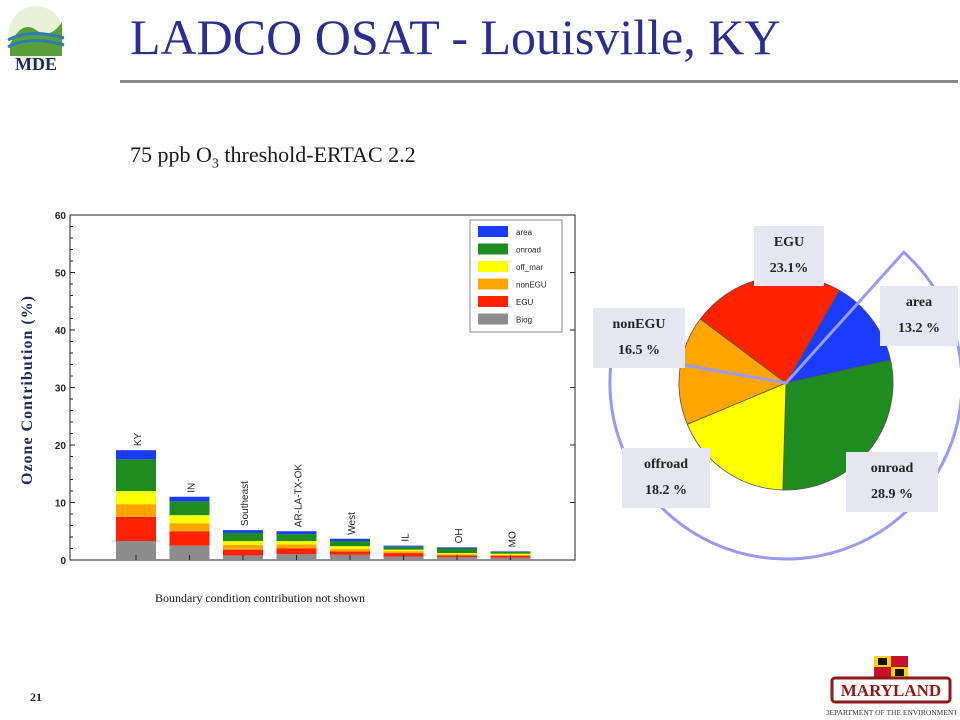 The height and width of the screenshot is (720, 960). Describe the element at coordinates (63, 561) in the screenshot. I see `y-tick-label: 0` at that location.